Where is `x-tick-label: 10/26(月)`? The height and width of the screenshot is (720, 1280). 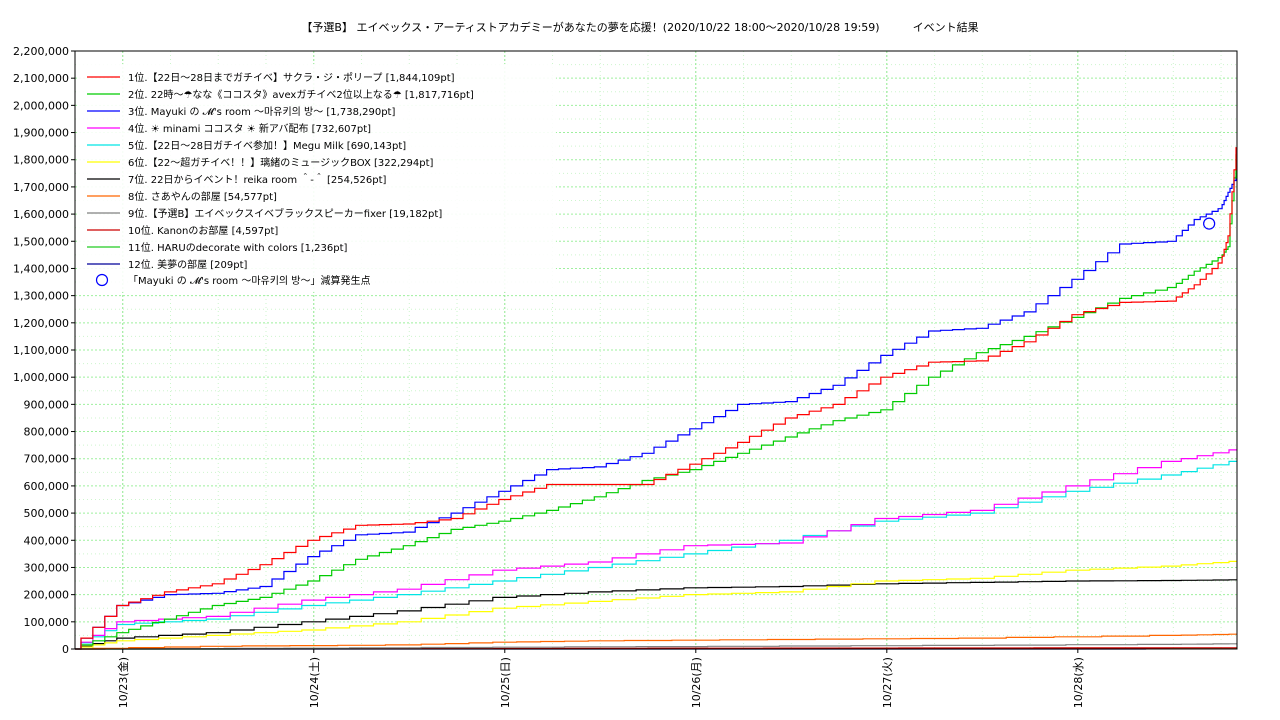
x-tick-label: 10/26(月) is located at coordinates (696, 682).